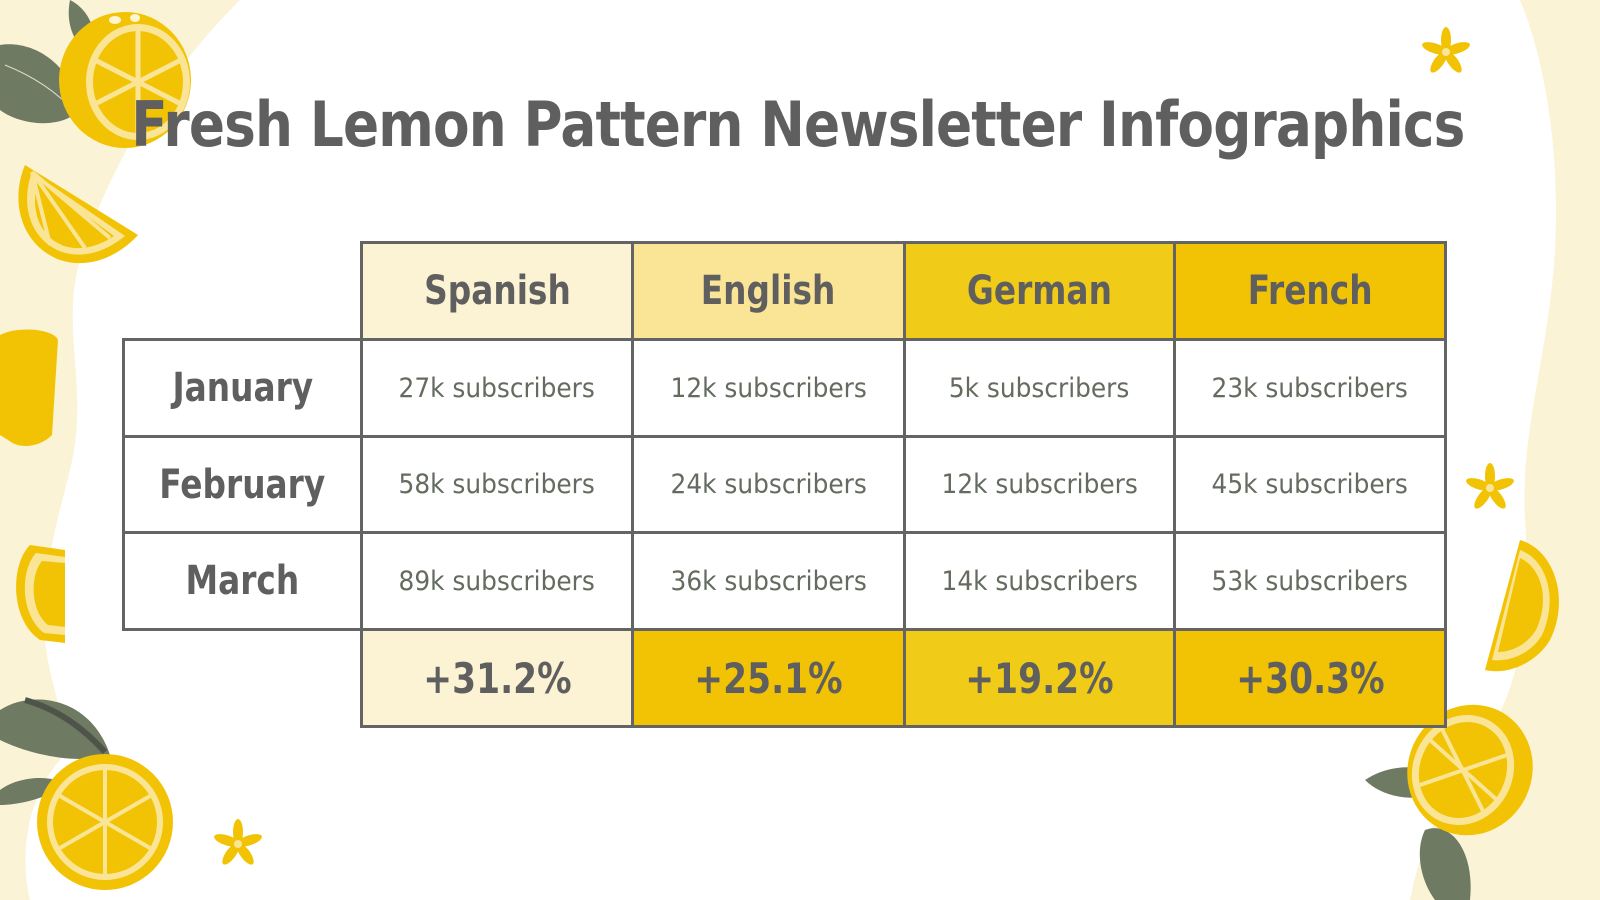 The width and height of the screenshot is (1600, 900). What do you see at coordinates (1310, 291) in the screenshot?
I see `column-header-french: French` at bounding box center [1310, 291].